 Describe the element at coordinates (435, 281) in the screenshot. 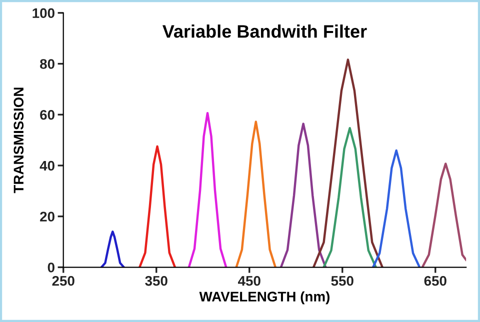

I see `x-tick-label: 650` at that location.